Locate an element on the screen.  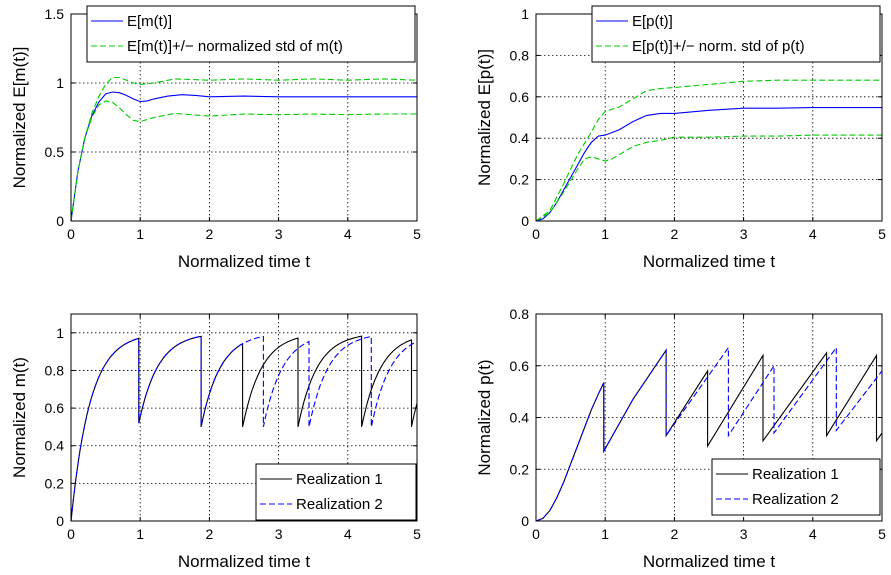
legend-label: E[m(t)]+/− normalized std of m(t) is located at coordinates (235, 46).